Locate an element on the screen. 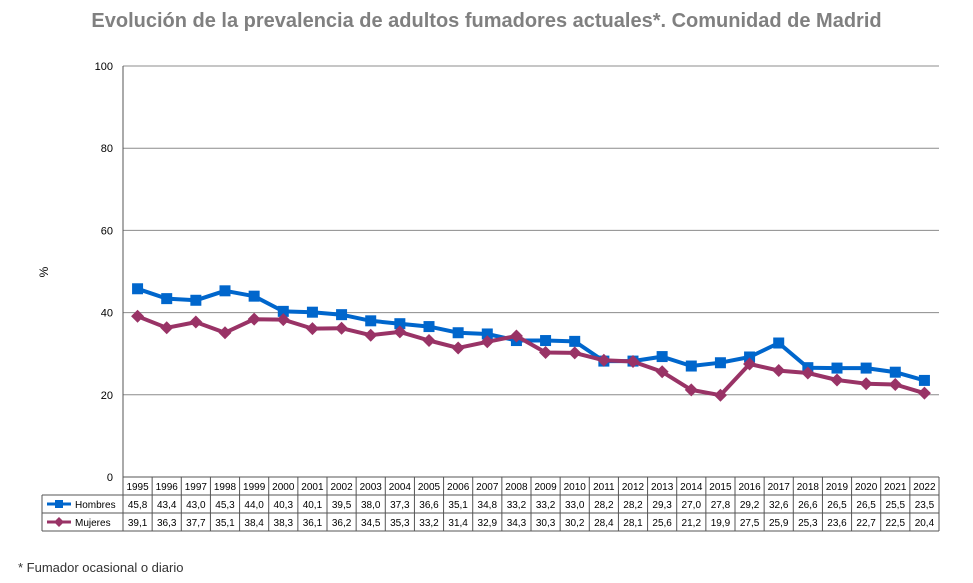 This screenshot has width=973, height=583. table-cell-value: 27,5 is located at coordinates (750, 523).